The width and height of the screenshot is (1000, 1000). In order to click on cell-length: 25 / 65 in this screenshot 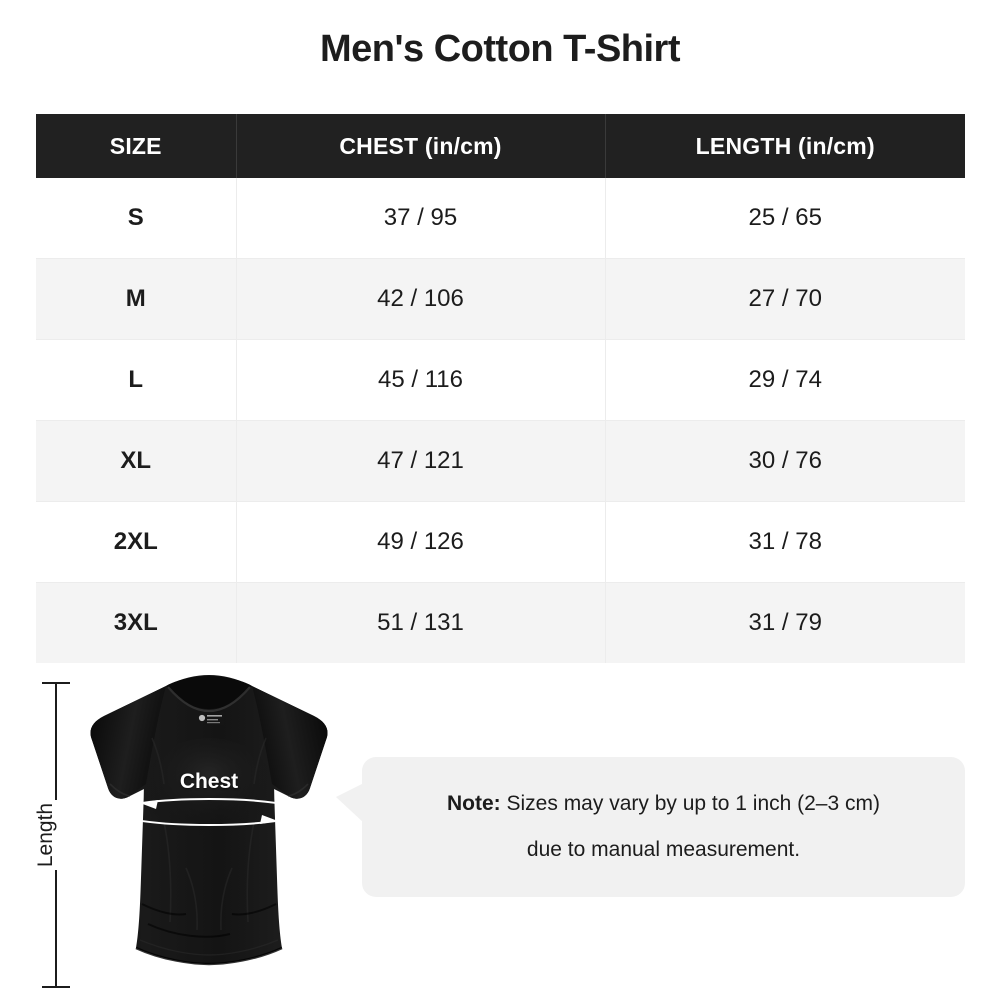, I will do `click(785, 218)`.